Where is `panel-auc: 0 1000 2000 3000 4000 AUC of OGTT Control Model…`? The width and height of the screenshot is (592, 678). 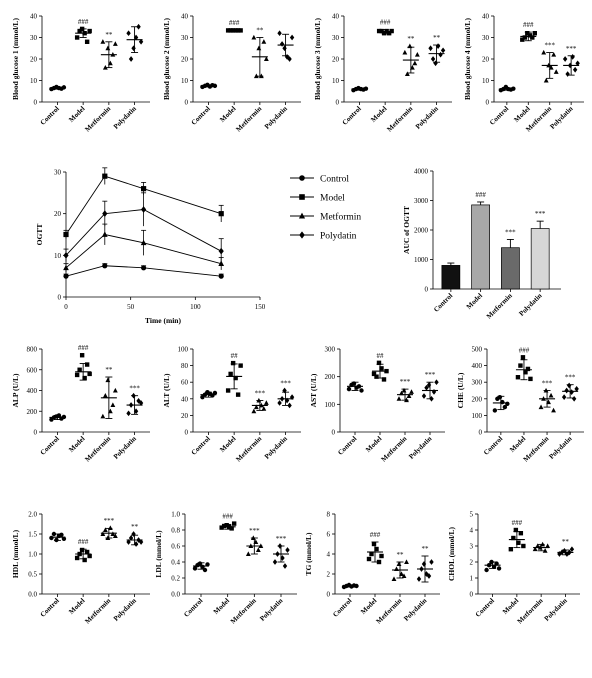
panel-auc: 0 1000 2000 3000 4000 AUC of OGTT Control Model… is located at coordinates (481, 244).